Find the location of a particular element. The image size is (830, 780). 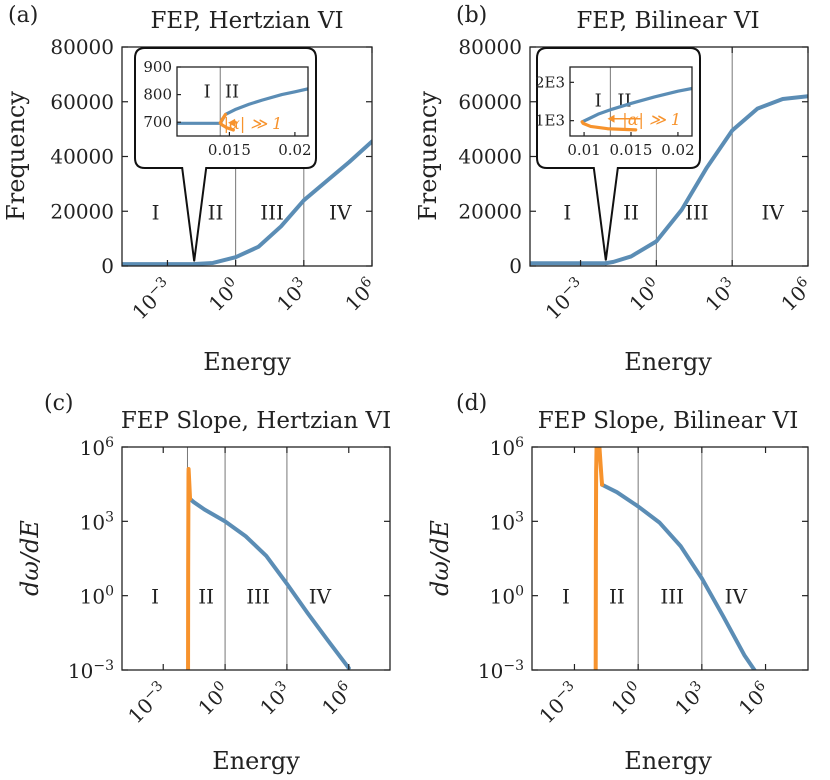

chart-title: FEP, Bilinear VI is located at coordinates (667, 21).